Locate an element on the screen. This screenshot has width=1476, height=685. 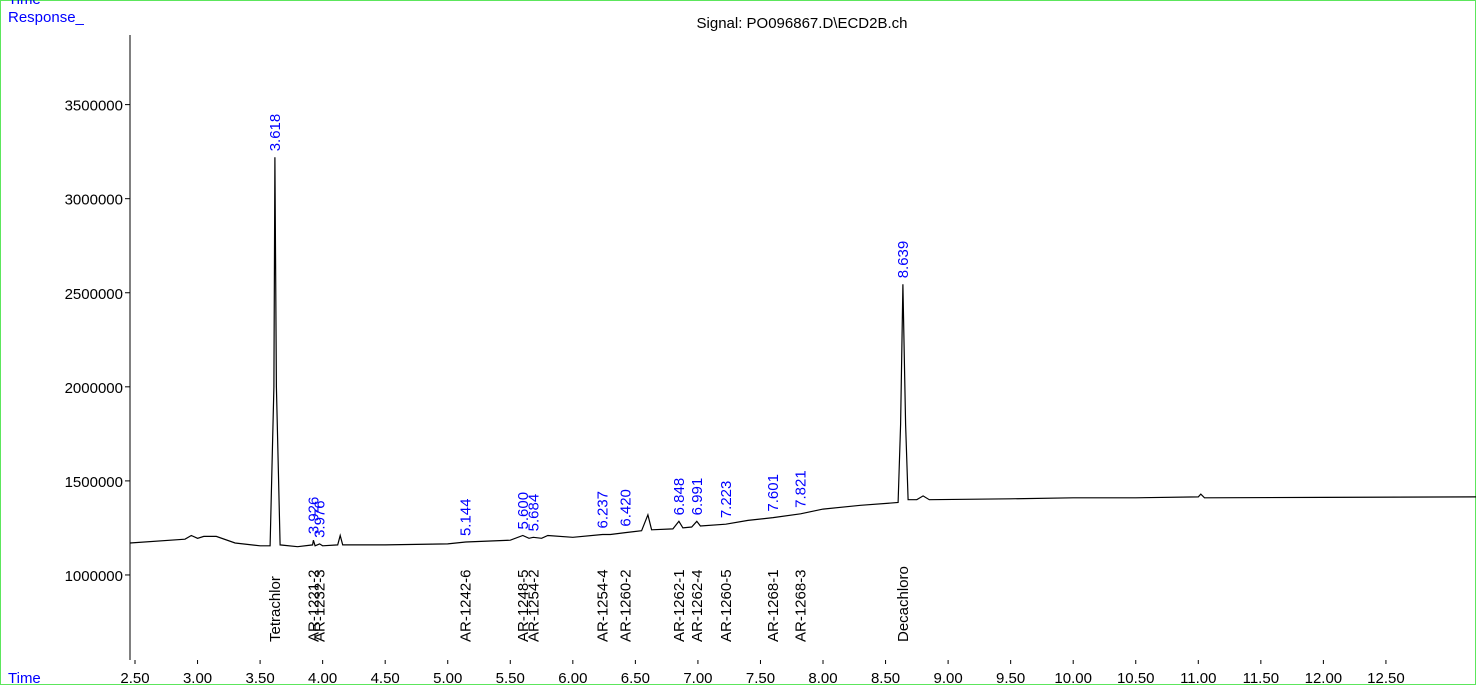
y-tick-label: 1500000 is located at coordinates (94, 482).